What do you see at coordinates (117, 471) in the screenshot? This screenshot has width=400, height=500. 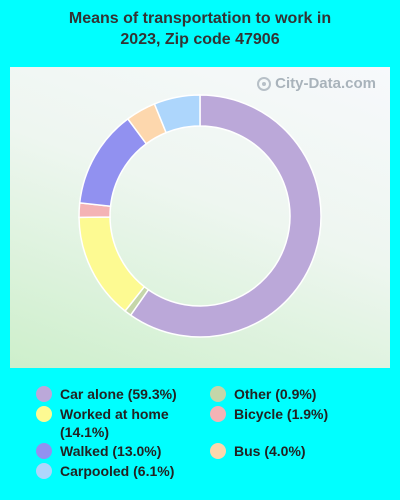 I see `legend-label: Carpooled (6.1%)` at bounding box center [117, 471].